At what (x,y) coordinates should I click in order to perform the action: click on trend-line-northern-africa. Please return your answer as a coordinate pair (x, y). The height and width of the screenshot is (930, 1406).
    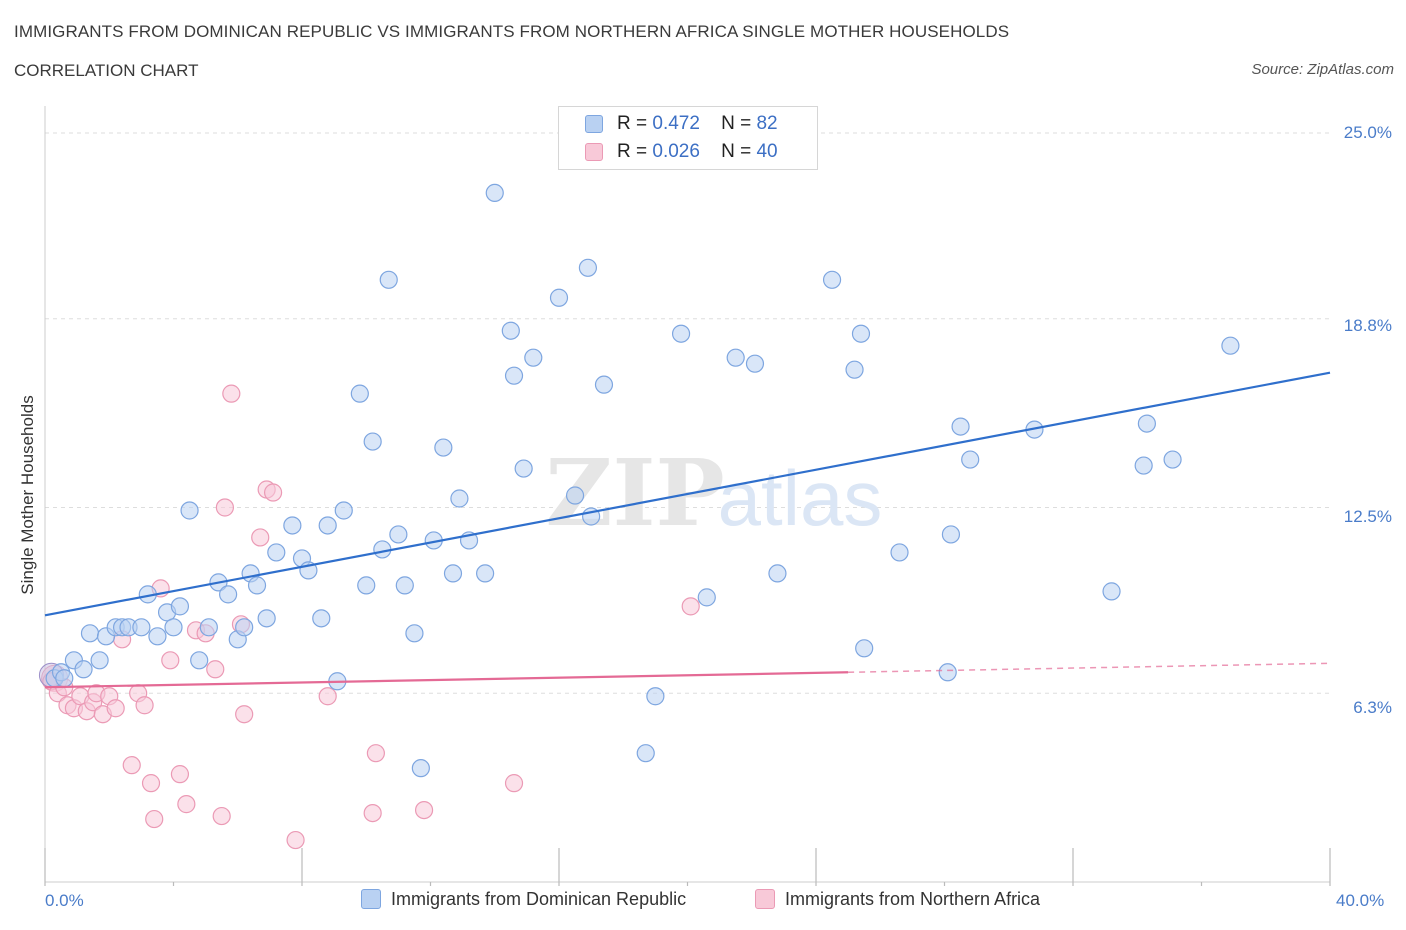
    Looking at the image, I should click on (446, 680).